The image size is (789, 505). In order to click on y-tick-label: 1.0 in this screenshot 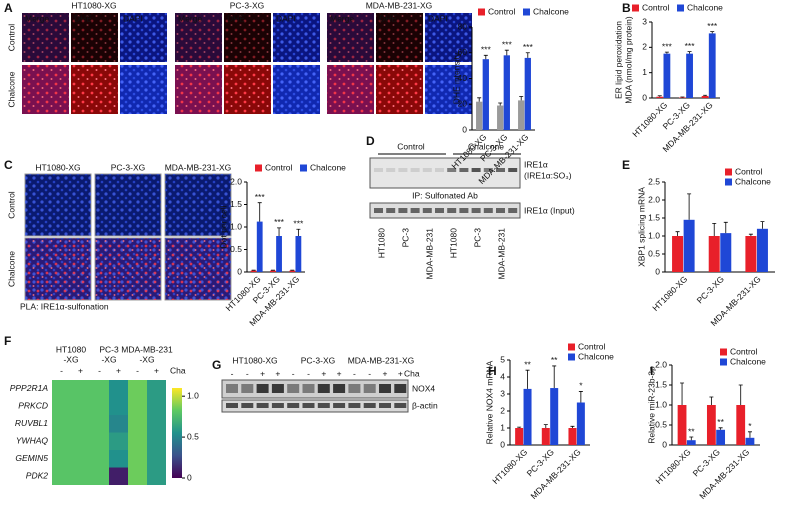, I will do `click(661, 404)`.